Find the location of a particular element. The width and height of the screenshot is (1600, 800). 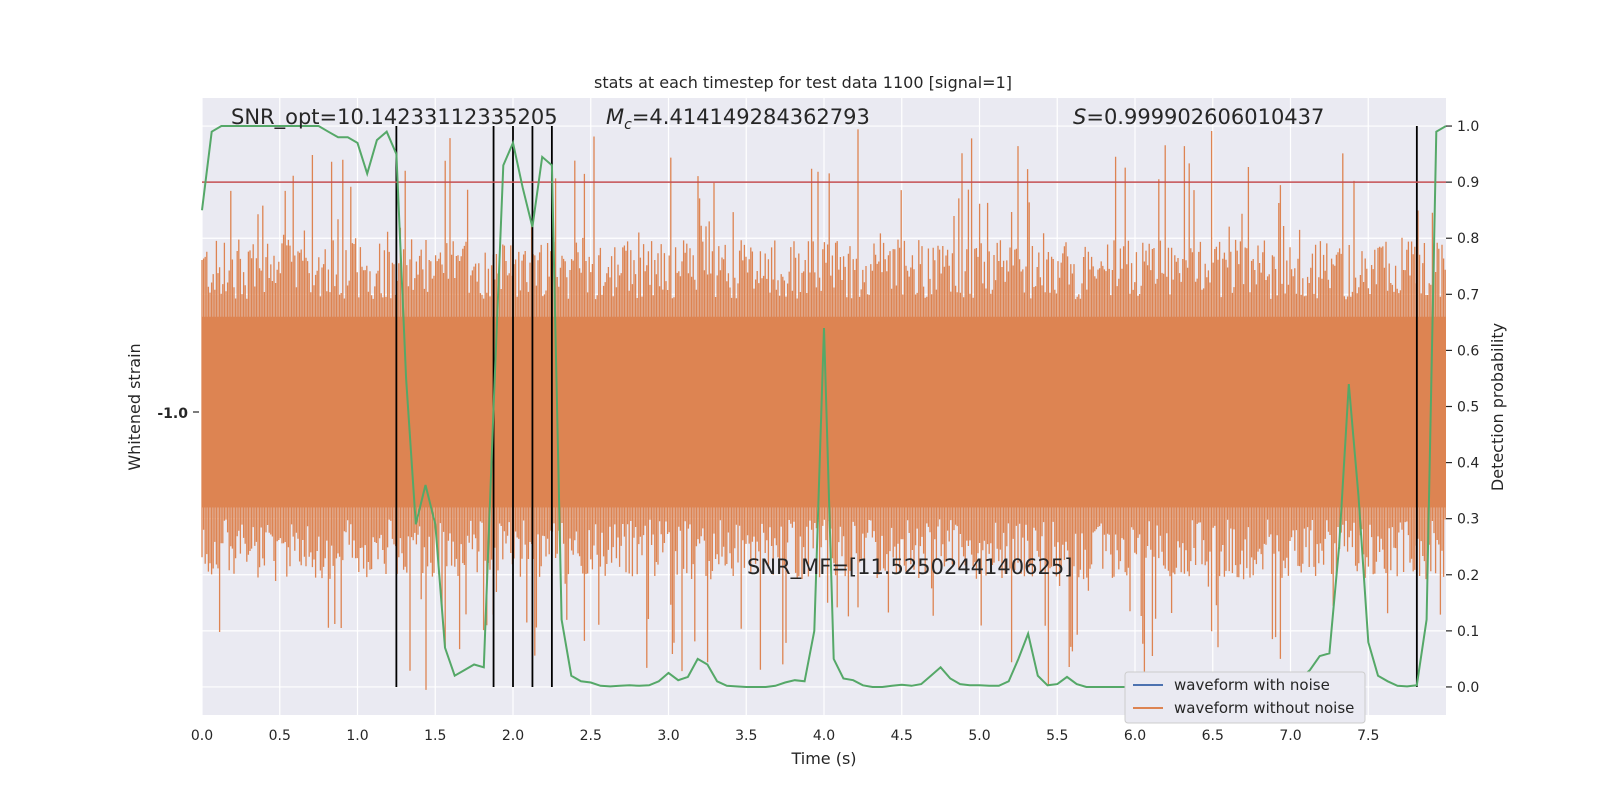

legend-label-with-noise: waveform with noise is located at coordinates (1252, 685).